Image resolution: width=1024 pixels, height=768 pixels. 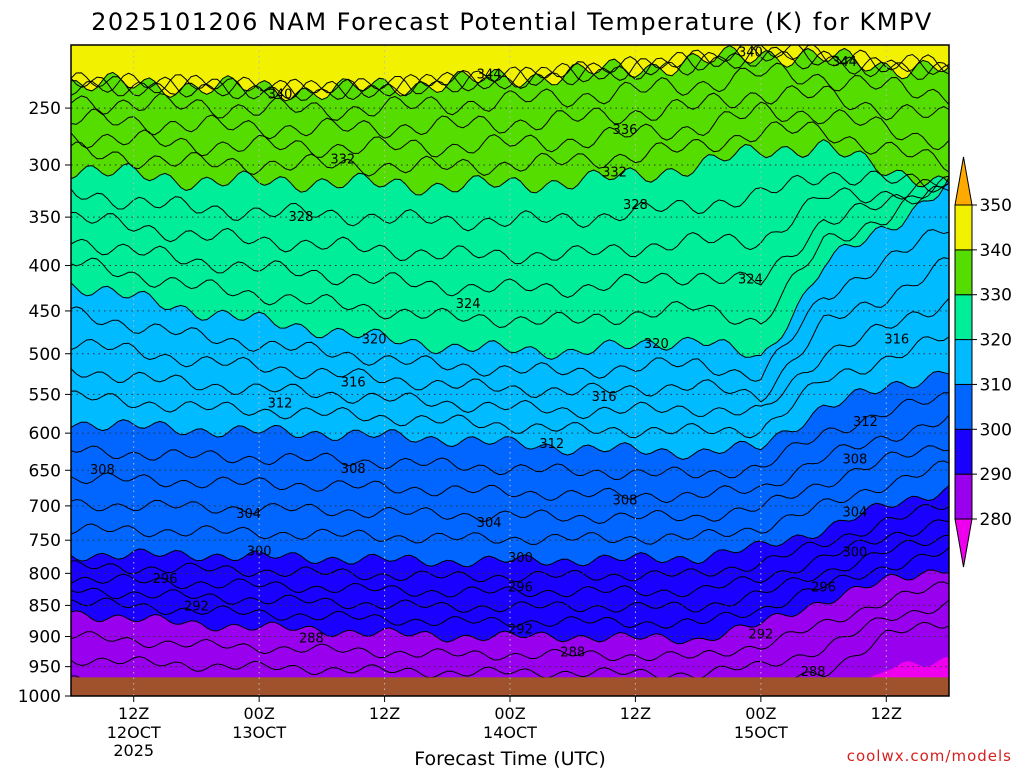 What do you see at coordinates (625, 130) in the screenshot?
I see `contour-label: 336` at bounding box center [625, 130].